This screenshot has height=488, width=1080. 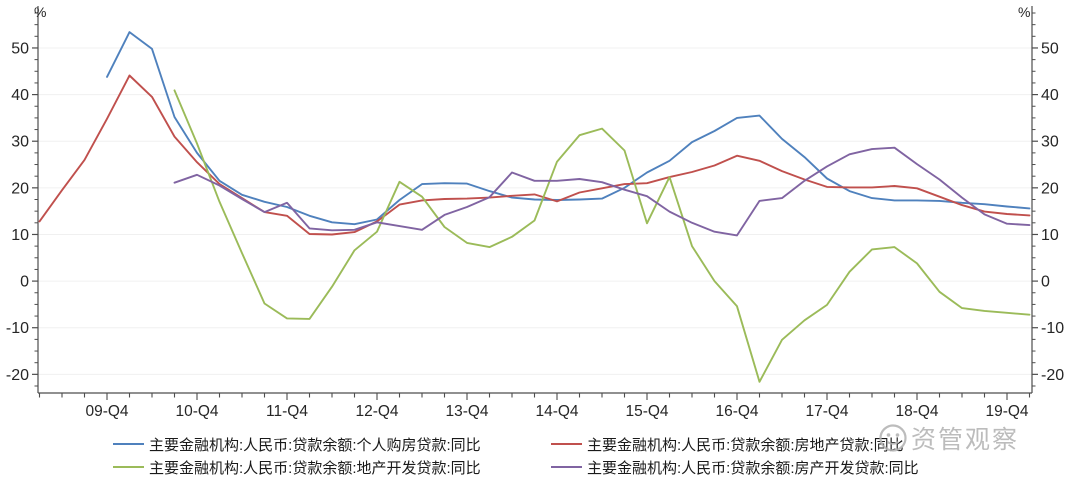 I want to click on legend-line-sample-blue, so click(x=128, y=444).